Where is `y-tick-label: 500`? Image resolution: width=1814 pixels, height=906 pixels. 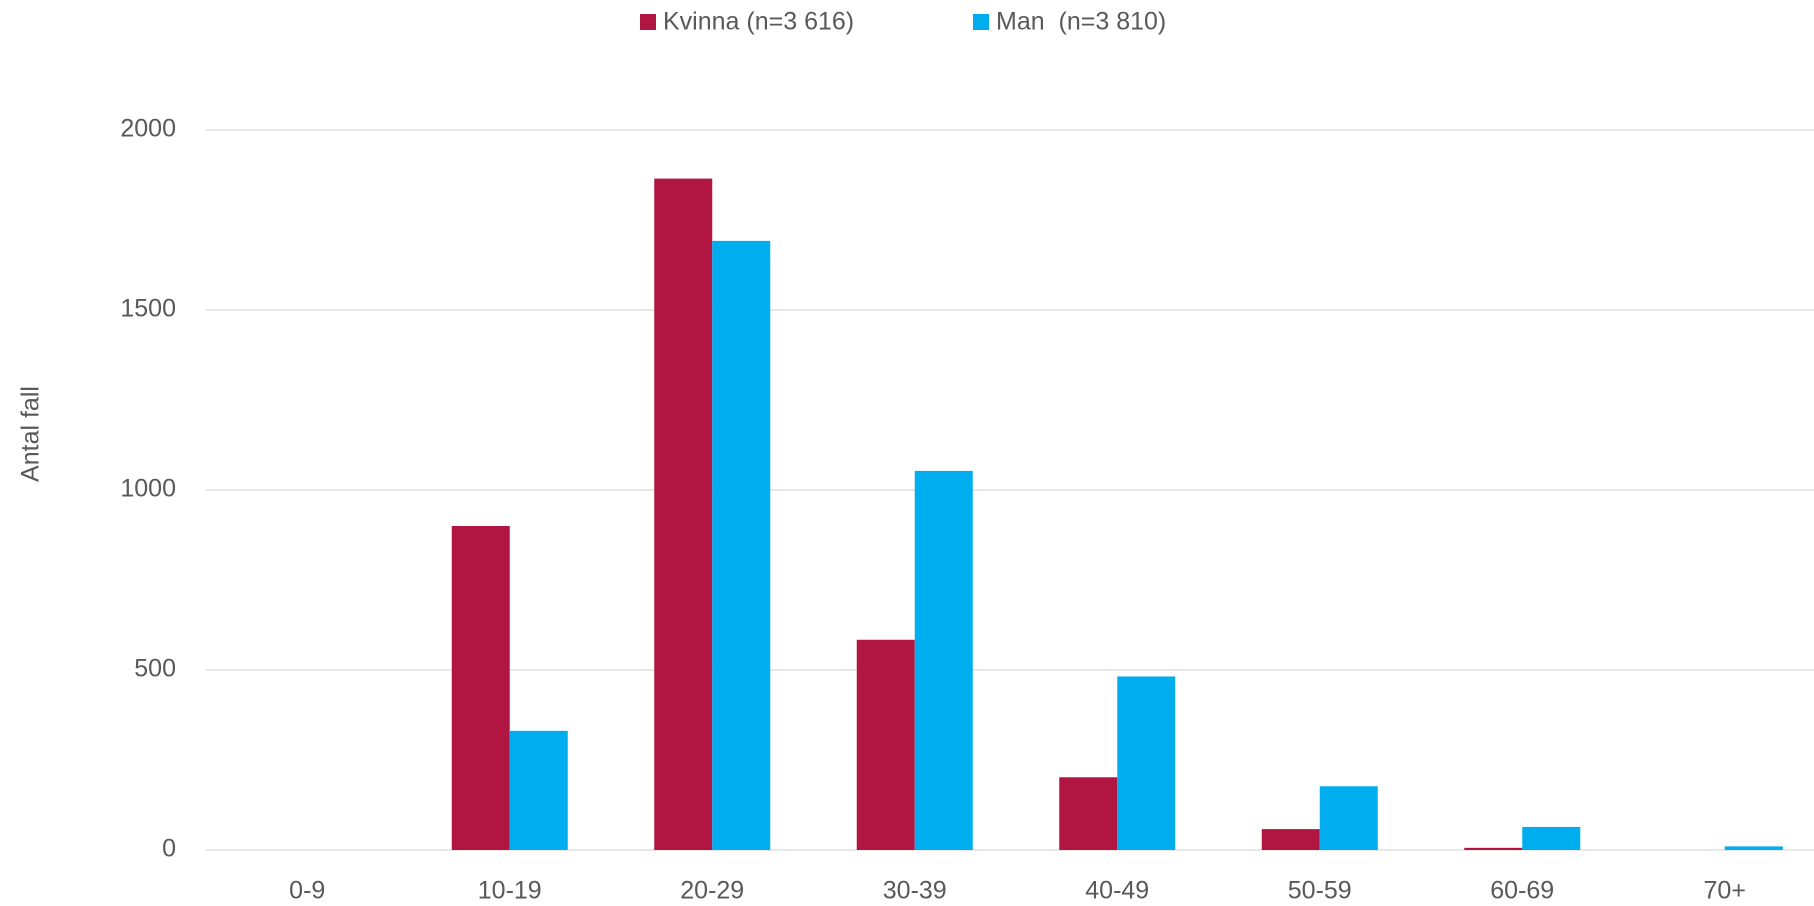 y-tick-label: 500 is located at coordinates (155, 669).